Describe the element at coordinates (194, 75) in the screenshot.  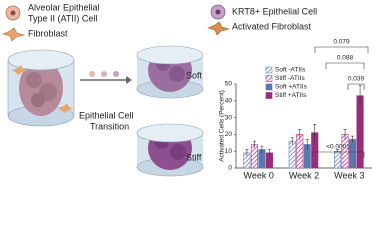
I see `condition-label: Soft` at that location.